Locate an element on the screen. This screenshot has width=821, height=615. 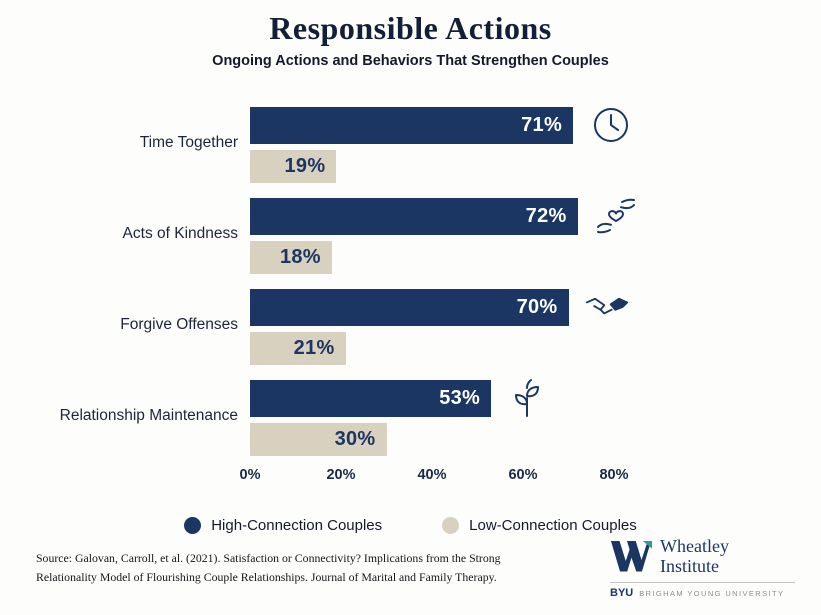
axis-ticks: 0% 20% 40% 60% 80% is located at coordinates (434, 477).